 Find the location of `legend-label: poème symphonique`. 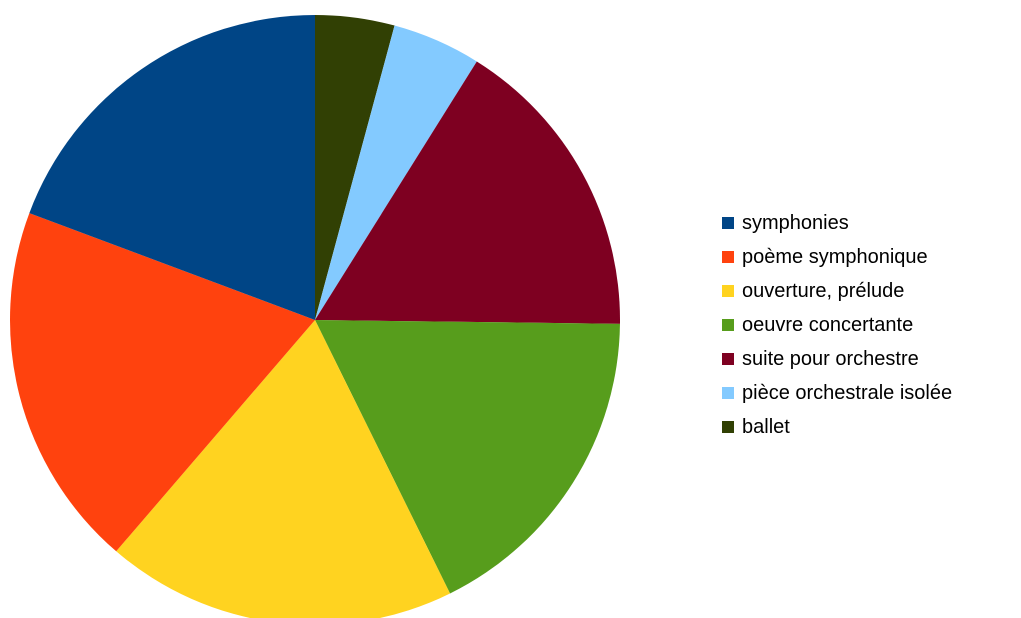

legend-label: poème symphonique is located at coordinates (835, 257).